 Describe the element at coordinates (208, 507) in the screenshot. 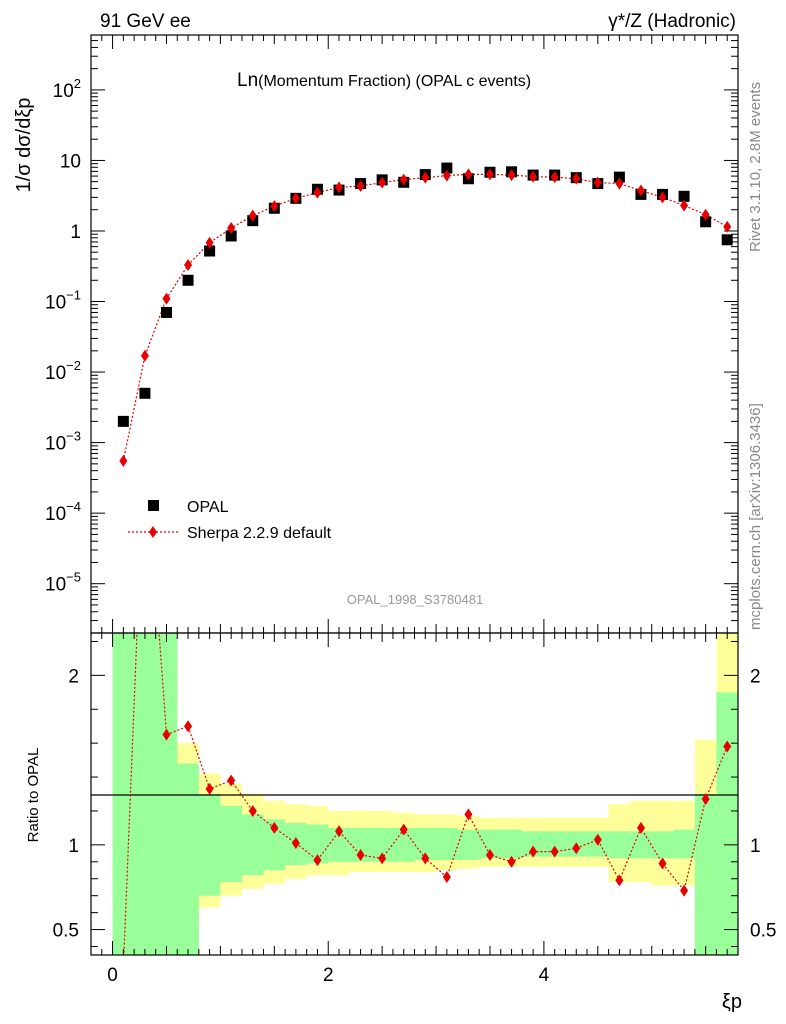

I see `legend-label-opal: OPAL` at that location.